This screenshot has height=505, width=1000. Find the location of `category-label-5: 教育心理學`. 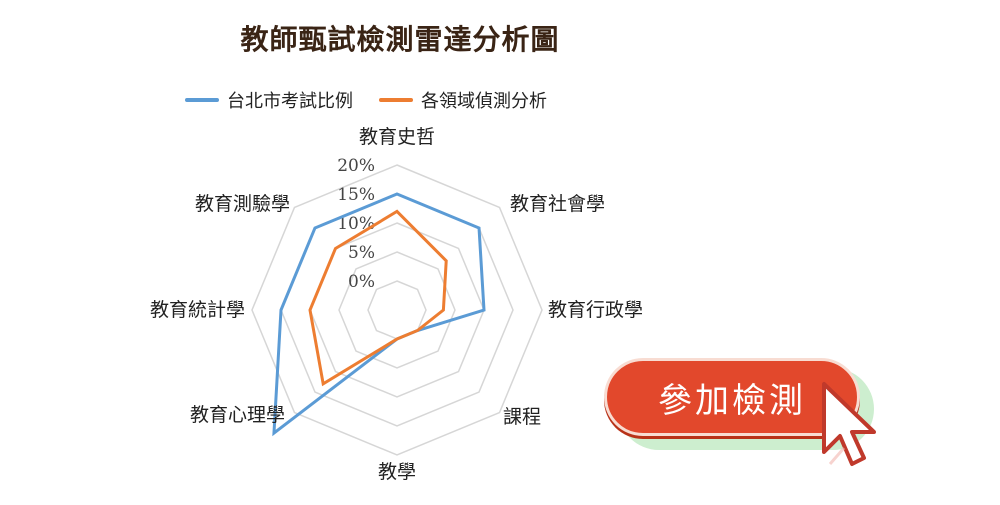

category-label-5: 教育心理學 is located at coordinates (237, 415).